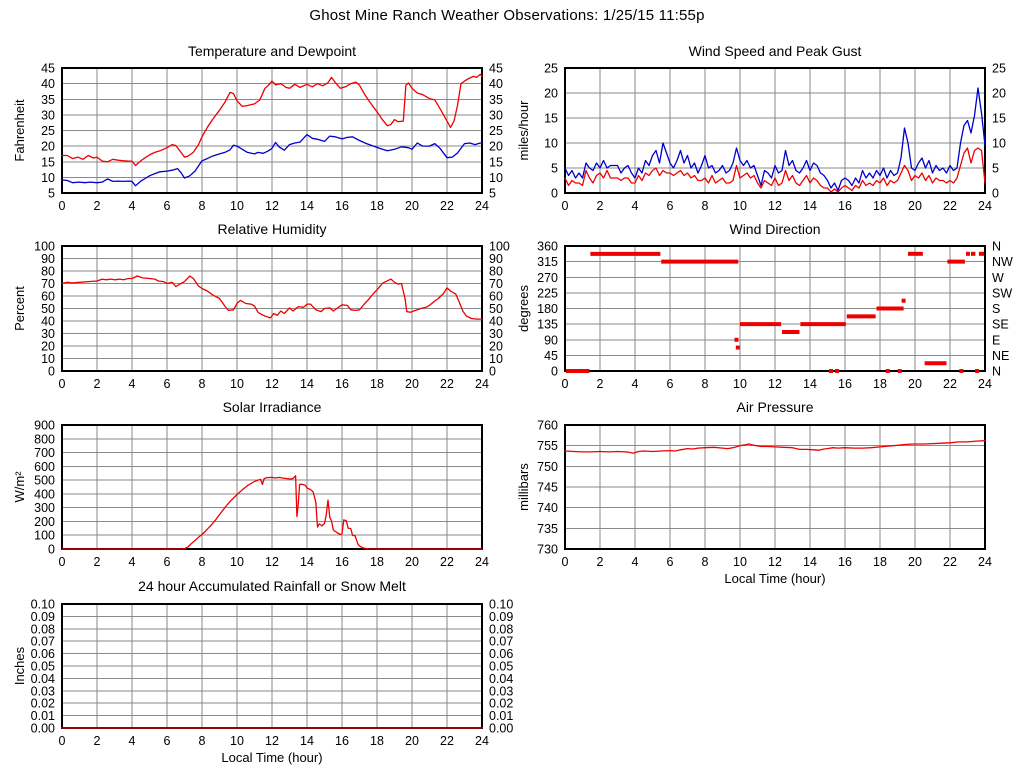 Image resolution: width=1024 pixels, height=768 pixels. I want to click on y-tick-label: 225, so click(547, 293).